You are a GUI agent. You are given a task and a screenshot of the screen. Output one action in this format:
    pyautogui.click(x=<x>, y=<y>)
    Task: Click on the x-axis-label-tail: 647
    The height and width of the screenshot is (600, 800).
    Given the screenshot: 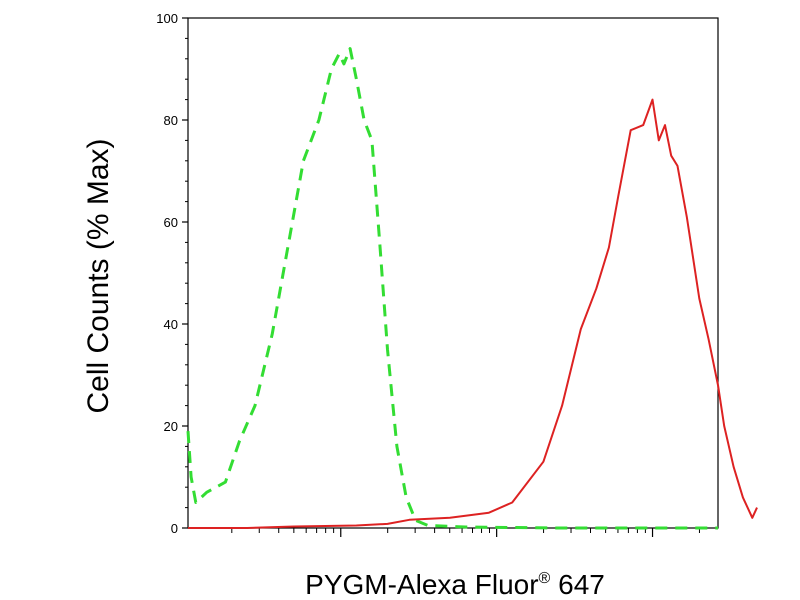 What is the action you would take?
    pyautogui.click(x=577, y=584)
    